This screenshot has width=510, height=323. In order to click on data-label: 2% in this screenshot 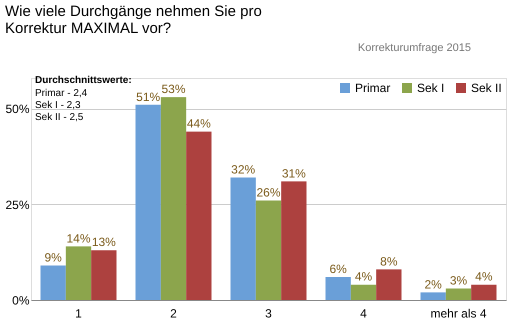, I will do `click(433, 284)`.